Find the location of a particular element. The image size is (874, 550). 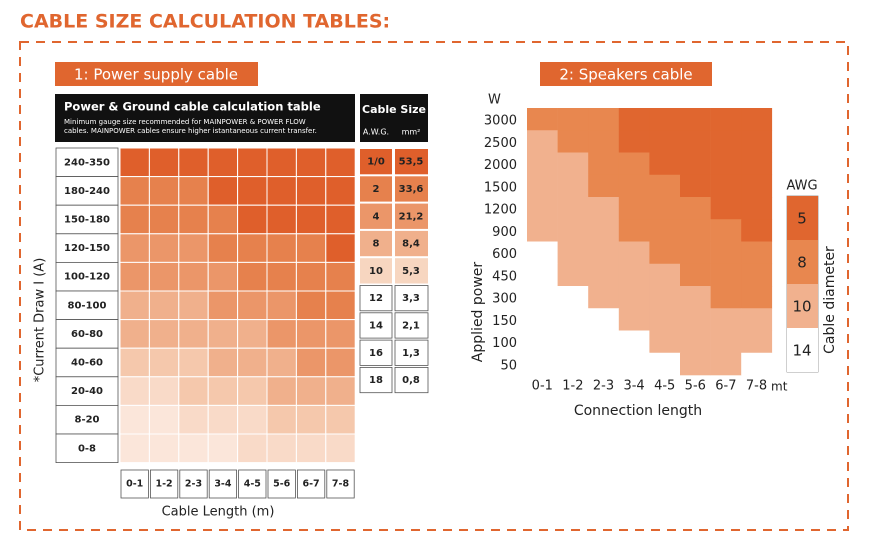

column-label: 3-4 is located at coordinates (633, 386).